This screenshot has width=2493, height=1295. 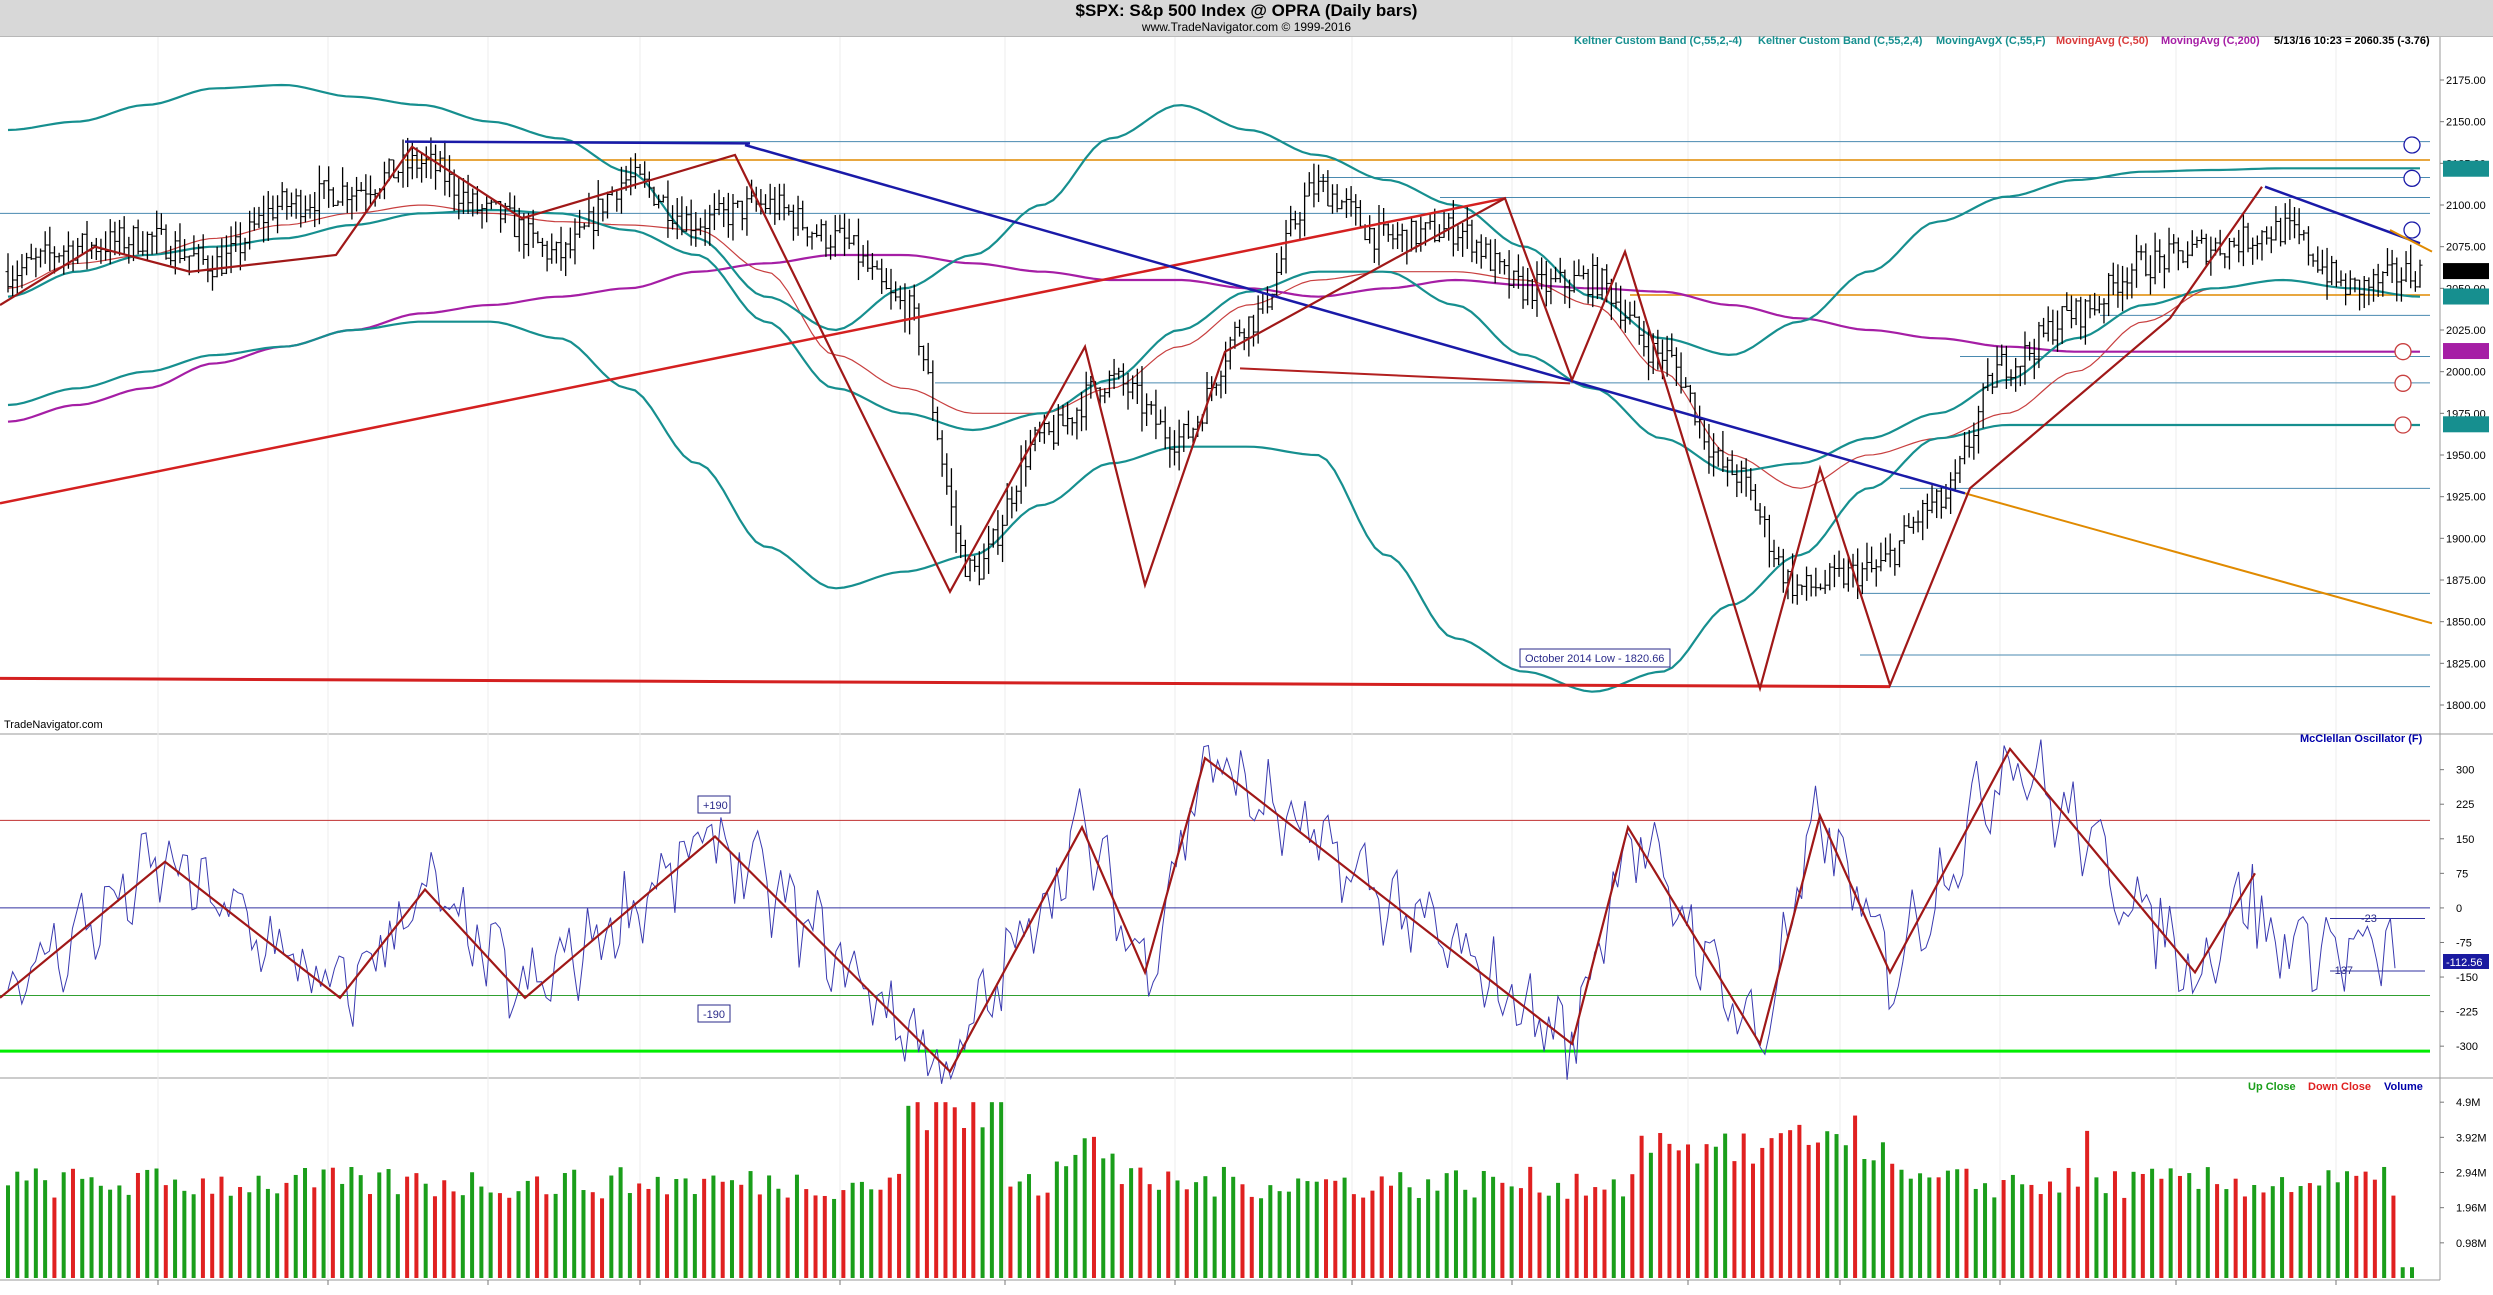 I want to click on osc-tick-label: 75, so click(x=2462, y=874).